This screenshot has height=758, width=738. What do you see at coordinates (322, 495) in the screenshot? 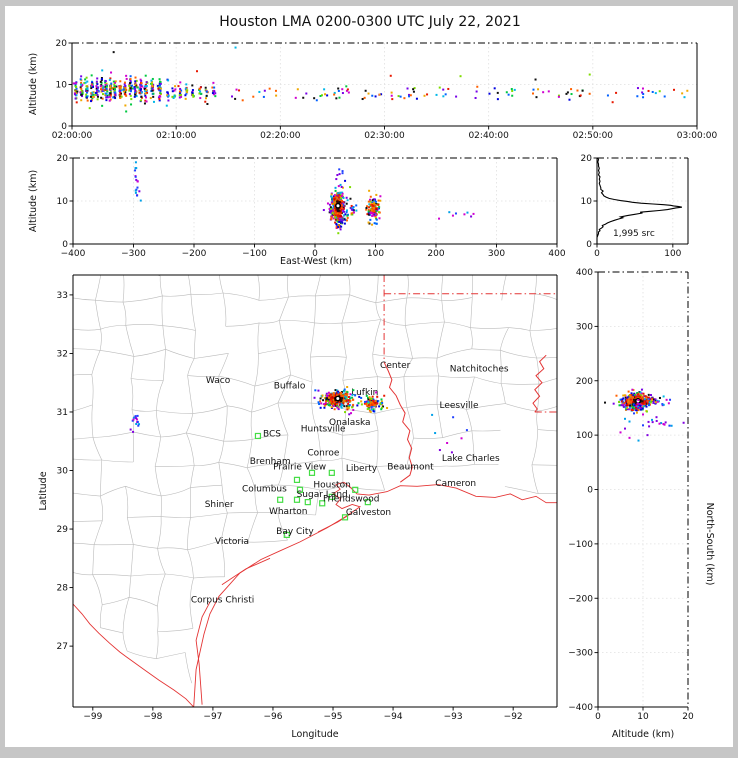
I see `city-label-sugar-land: Sugar Land` at bounding box center [322, 495].